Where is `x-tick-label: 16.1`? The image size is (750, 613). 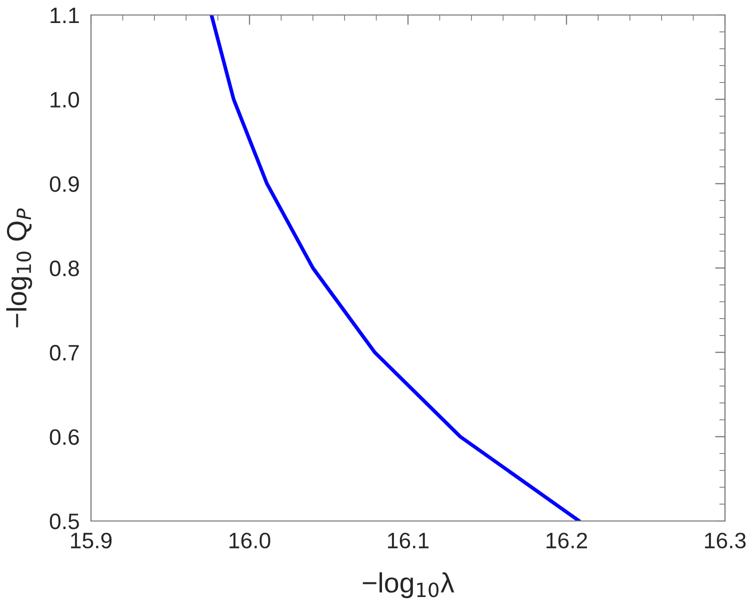 x-tick-label: 16.1 is located at coordinates (408, 540).